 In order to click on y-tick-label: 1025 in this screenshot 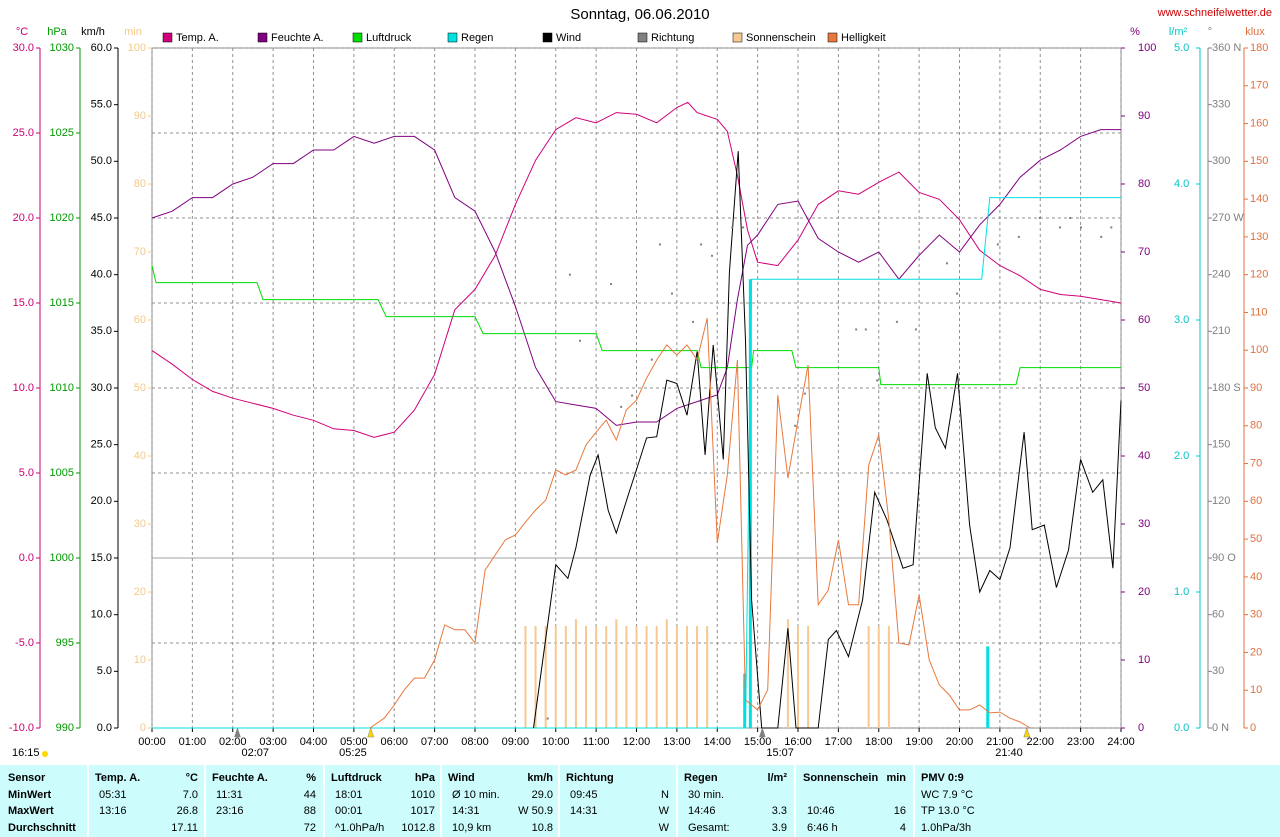, I will do `click(62, 133)`.